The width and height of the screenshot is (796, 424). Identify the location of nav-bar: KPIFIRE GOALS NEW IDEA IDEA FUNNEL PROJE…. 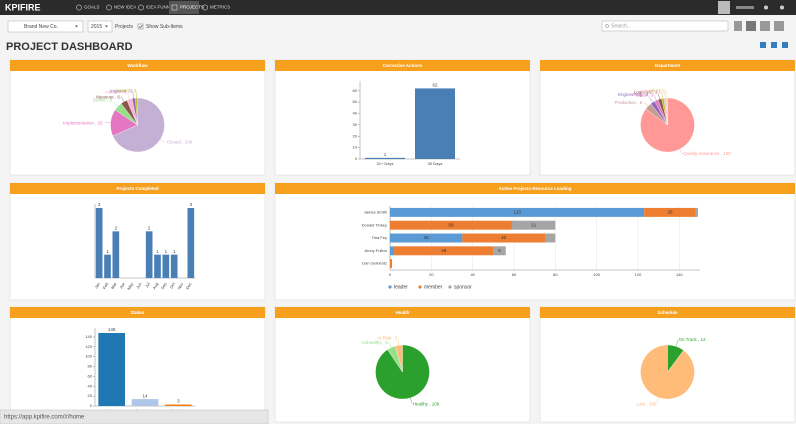
(398, 7).